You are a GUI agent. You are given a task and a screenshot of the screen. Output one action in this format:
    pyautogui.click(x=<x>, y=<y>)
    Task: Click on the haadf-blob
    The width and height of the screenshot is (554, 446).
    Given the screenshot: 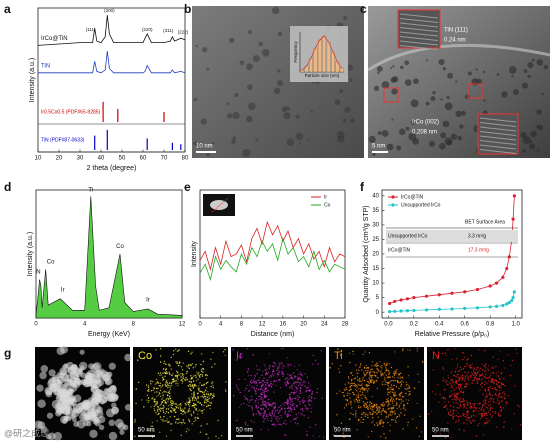 What is the action you would take?
    pyautogui.click(x=86, y=417)
    